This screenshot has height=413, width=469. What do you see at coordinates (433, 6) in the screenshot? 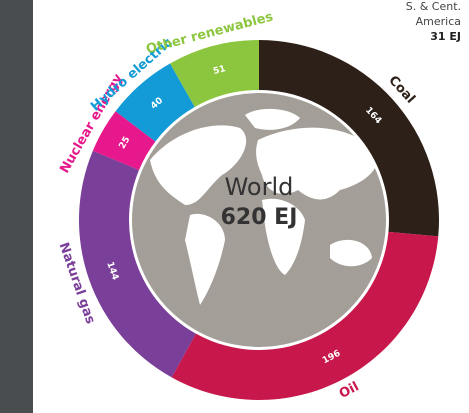
I see `note-line: S. & Cent.` at bounding box center [433, 6].